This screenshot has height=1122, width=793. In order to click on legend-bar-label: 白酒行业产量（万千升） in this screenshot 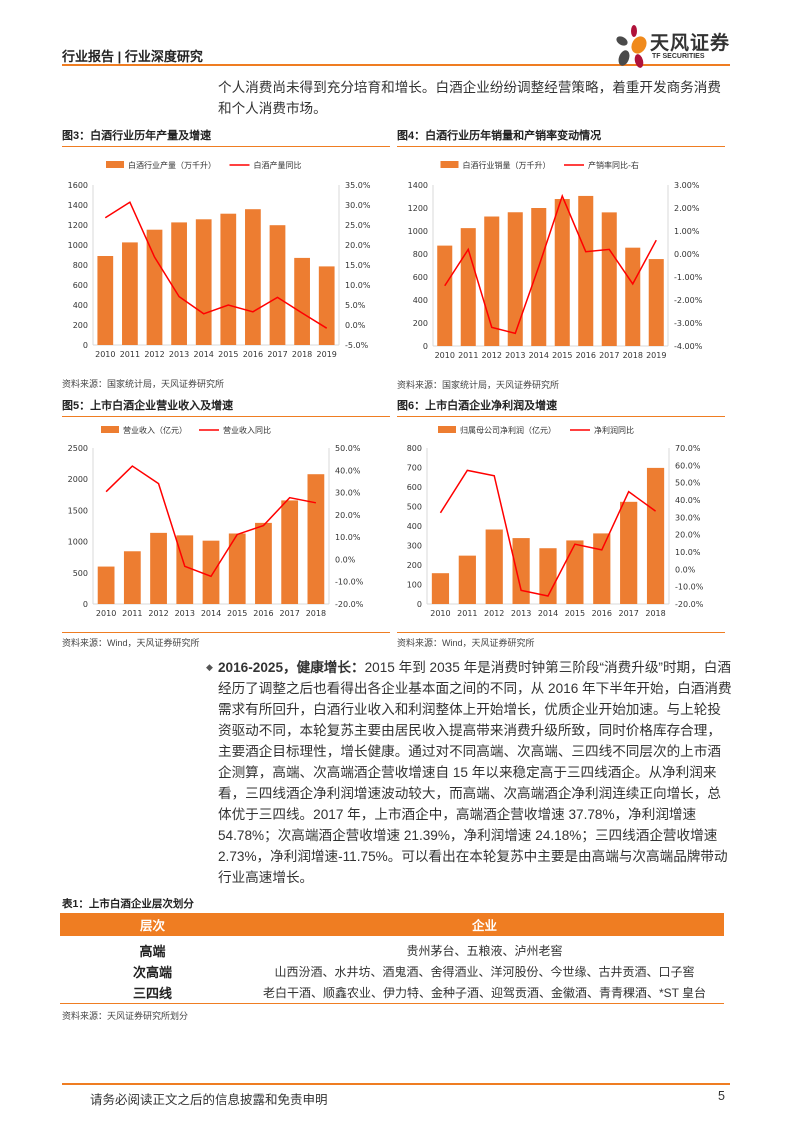, I will do `click(172, 165)`.